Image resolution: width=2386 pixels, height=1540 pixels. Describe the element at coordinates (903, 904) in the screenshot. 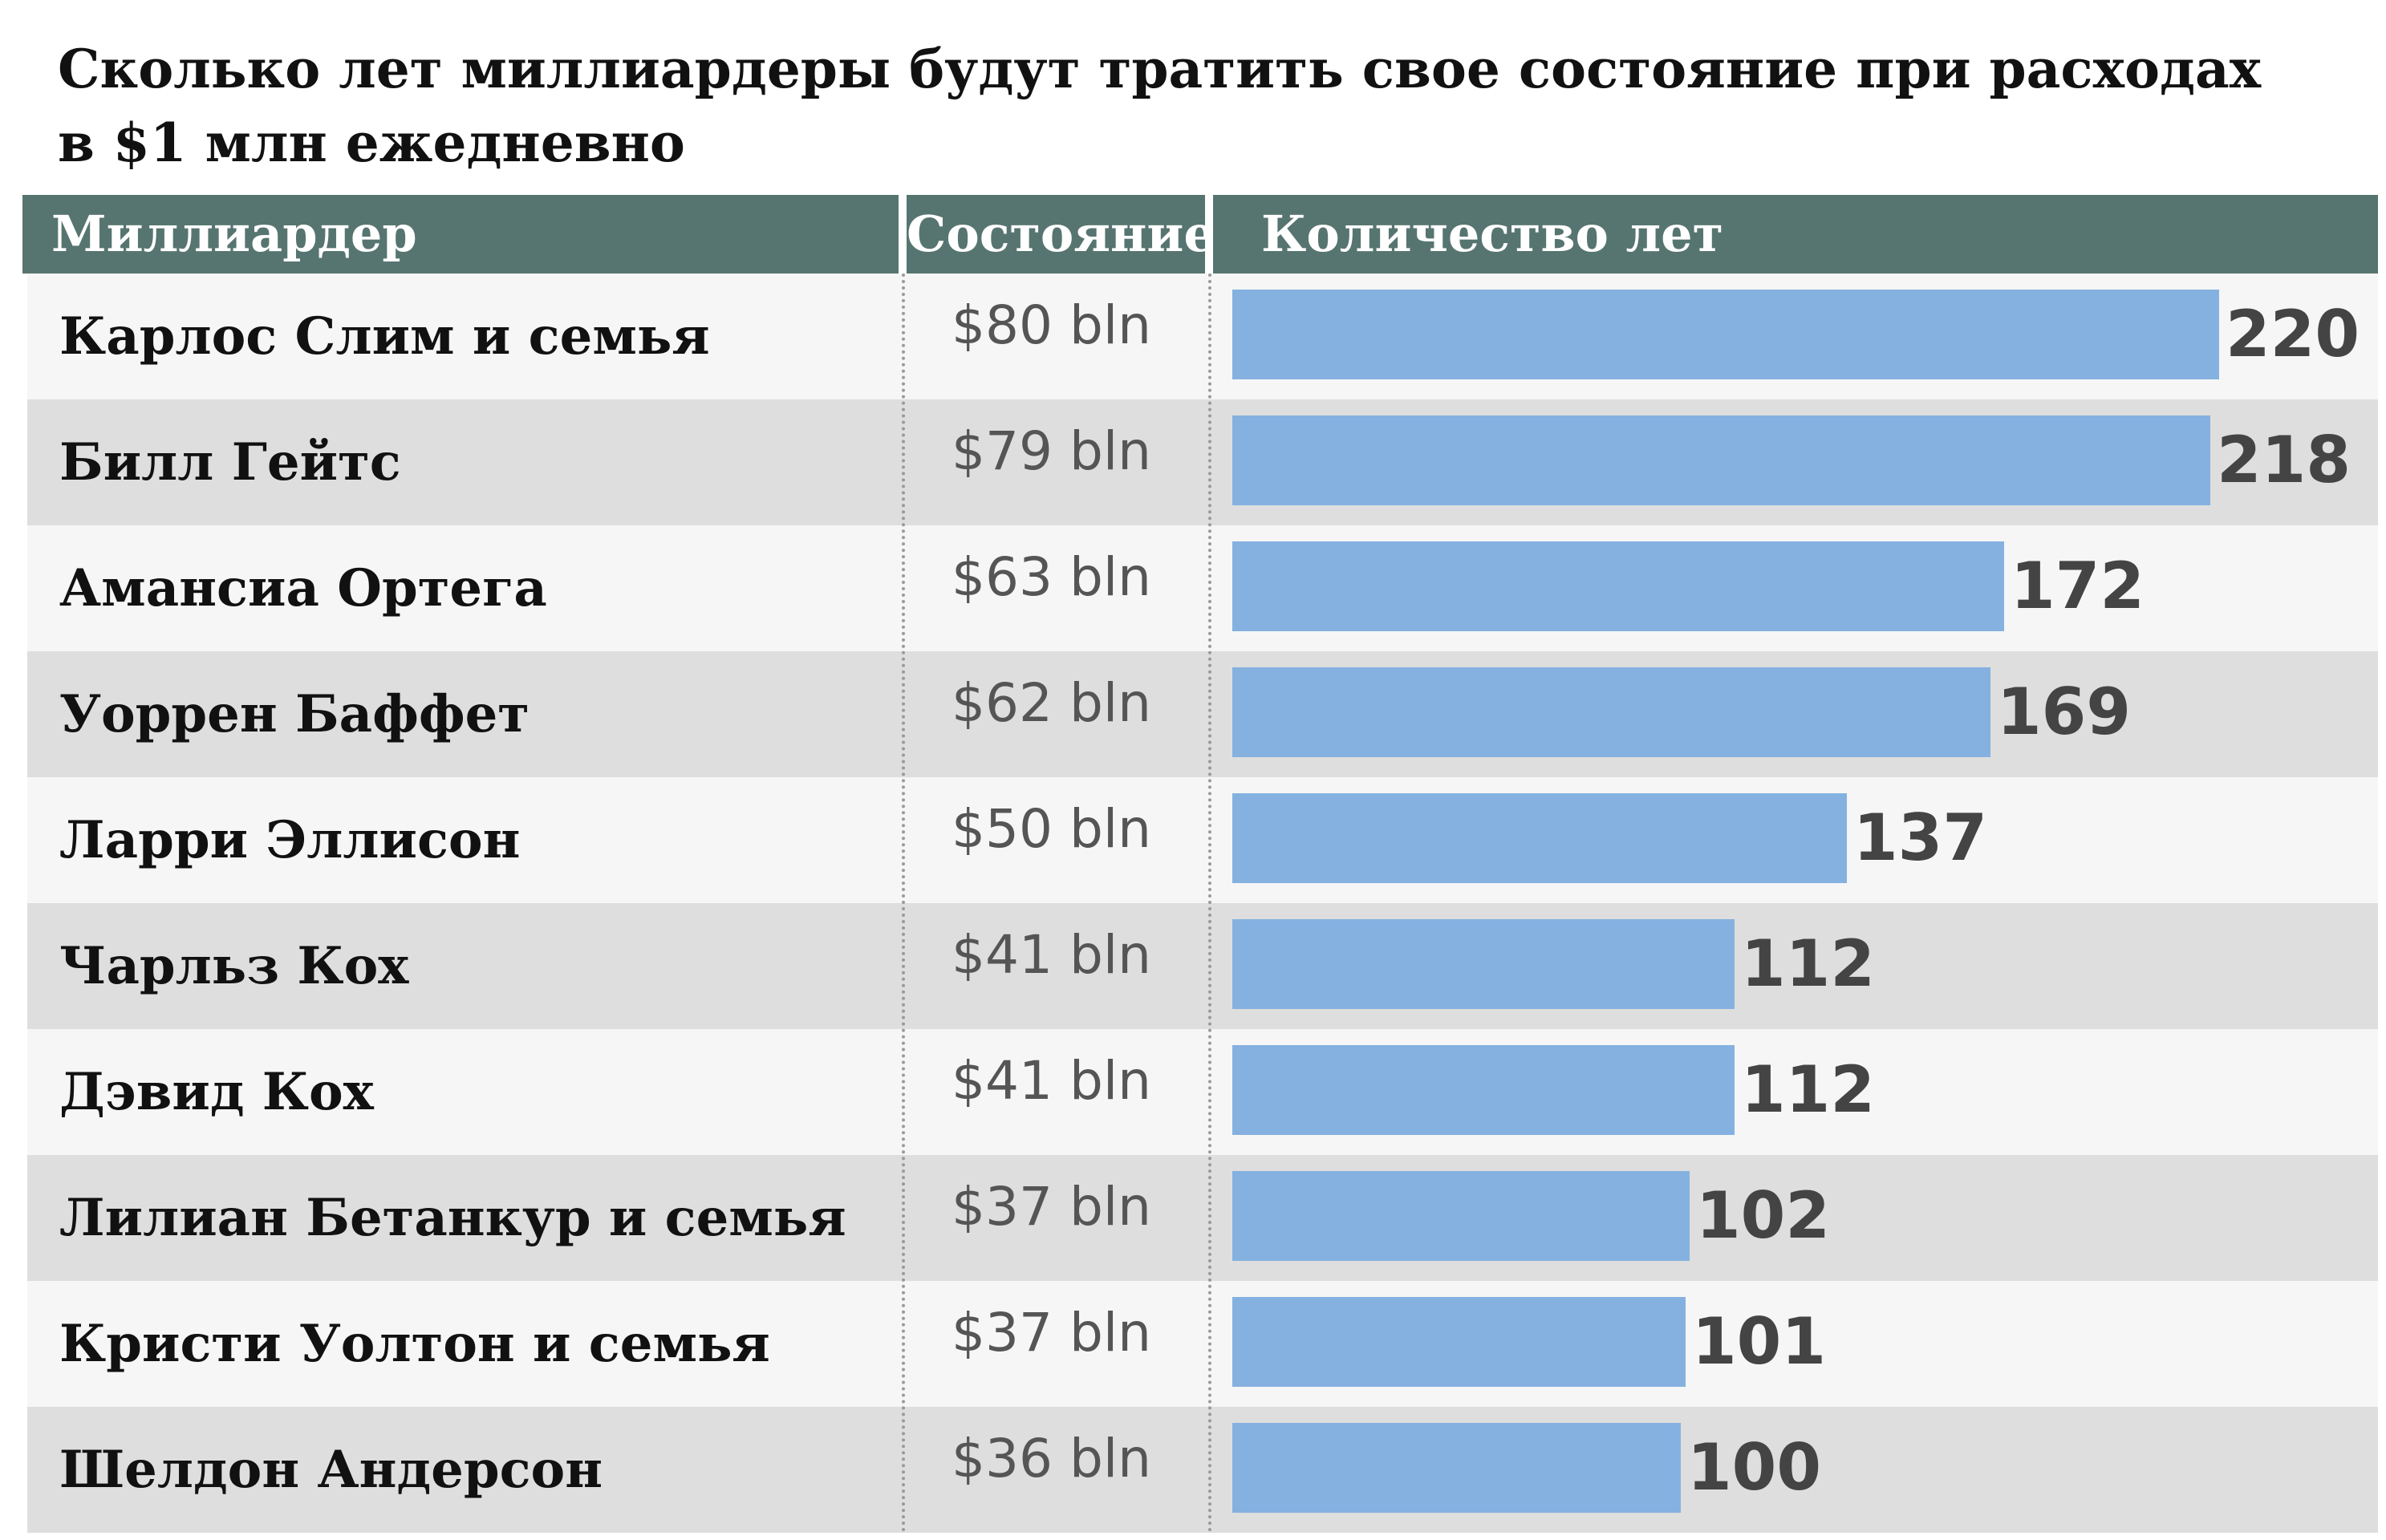

I see `column-divider-wealth` at that location.